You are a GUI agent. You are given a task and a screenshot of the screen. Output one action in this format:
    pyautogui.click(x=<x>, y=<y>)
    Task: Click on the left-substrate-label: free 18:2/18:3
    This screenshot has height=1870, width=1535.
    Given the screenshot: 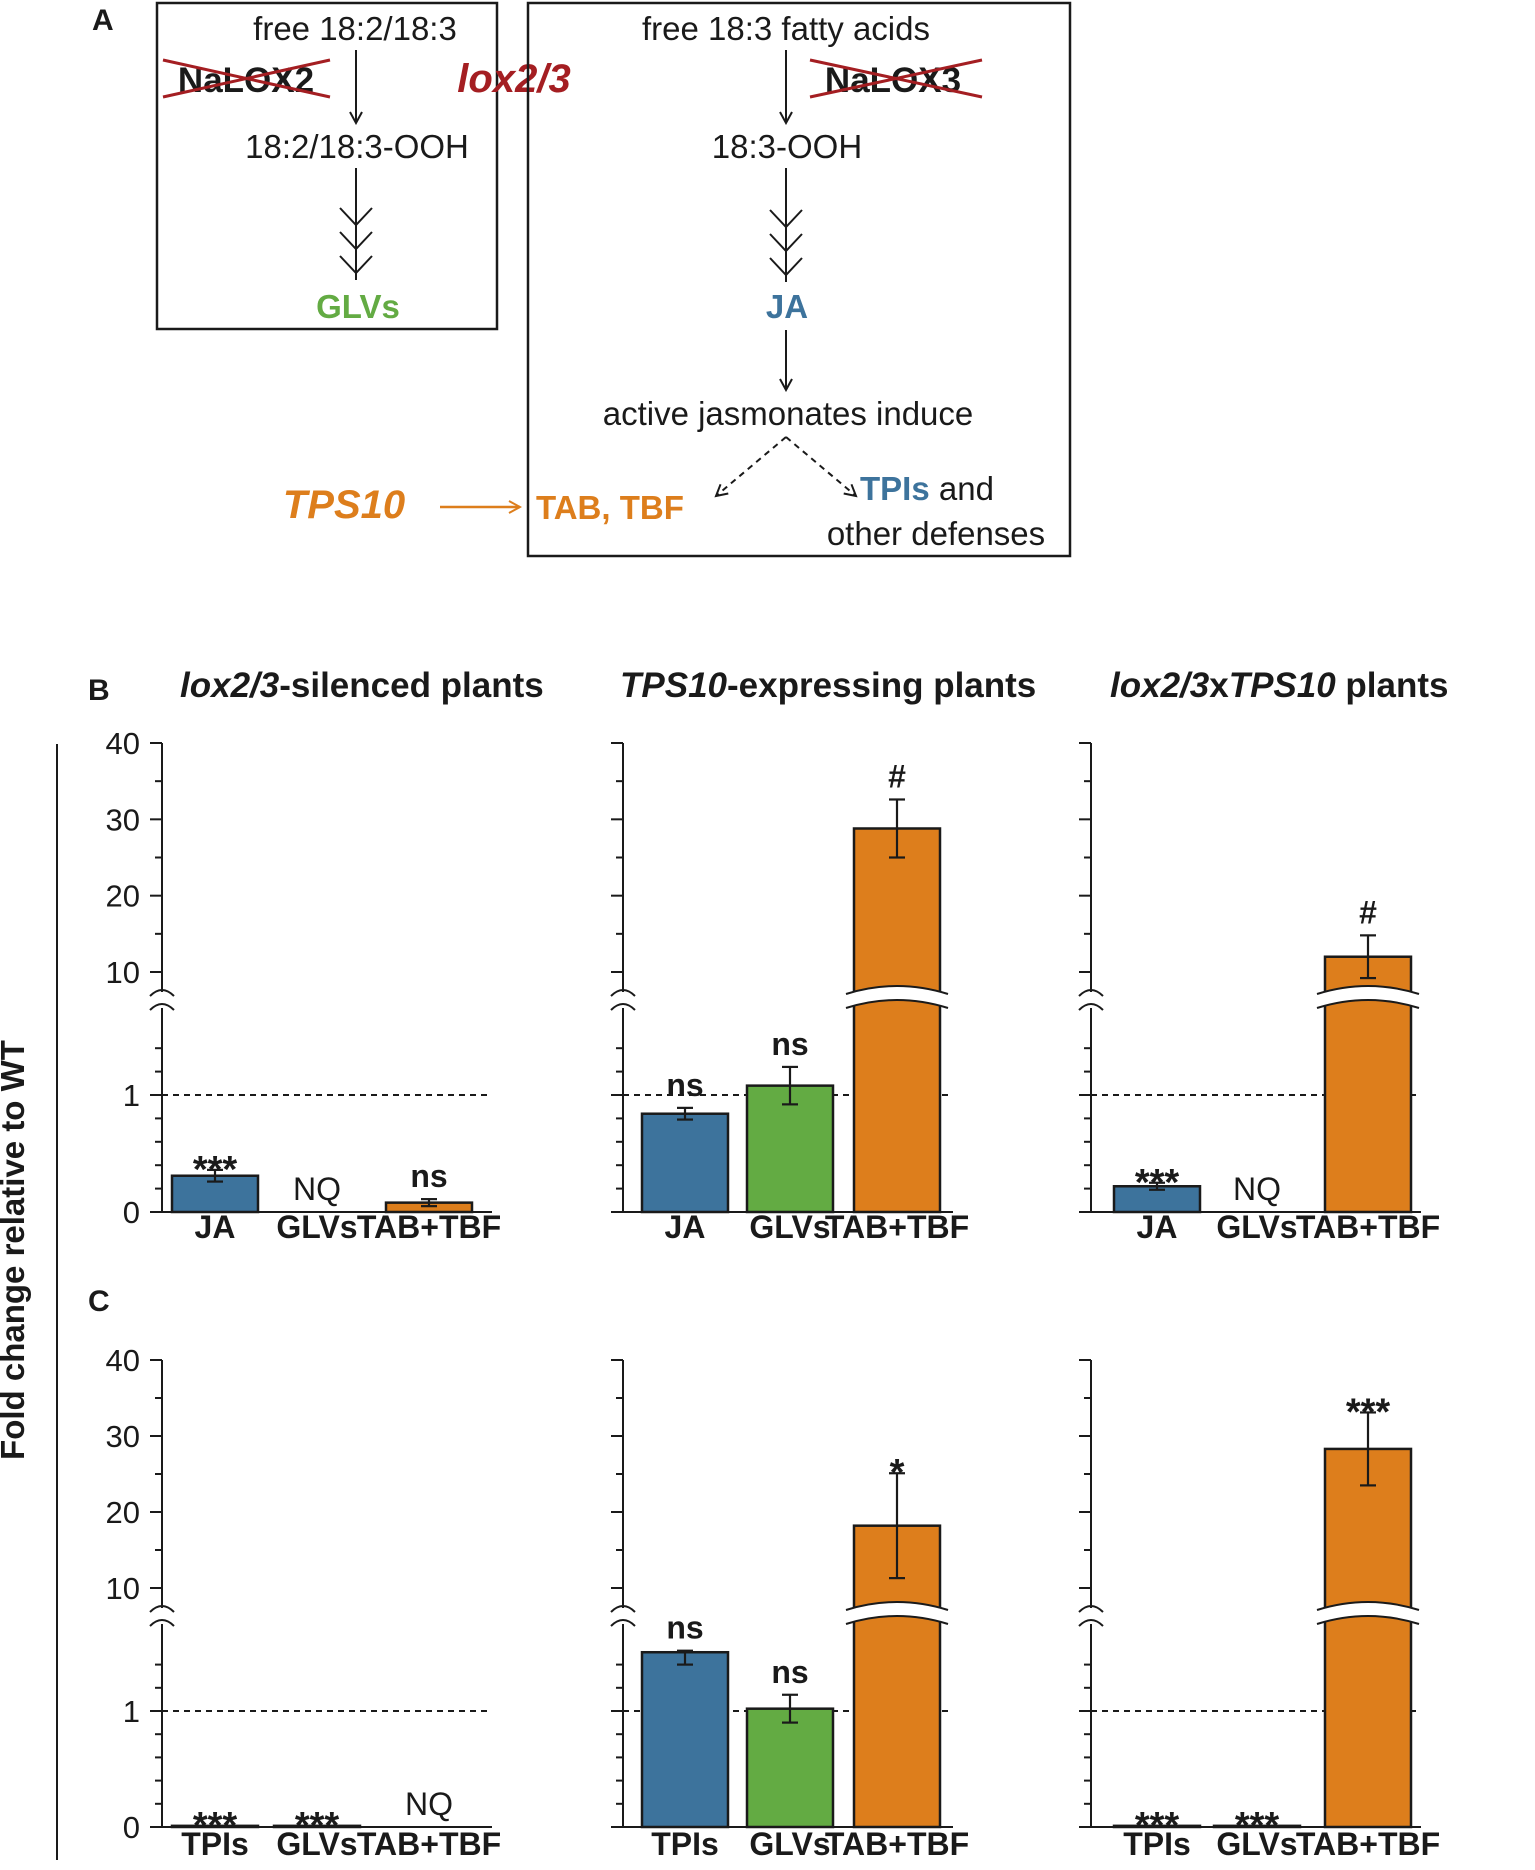 What is the action you would take?
    pyautogui.click(x=355, y=28)
    